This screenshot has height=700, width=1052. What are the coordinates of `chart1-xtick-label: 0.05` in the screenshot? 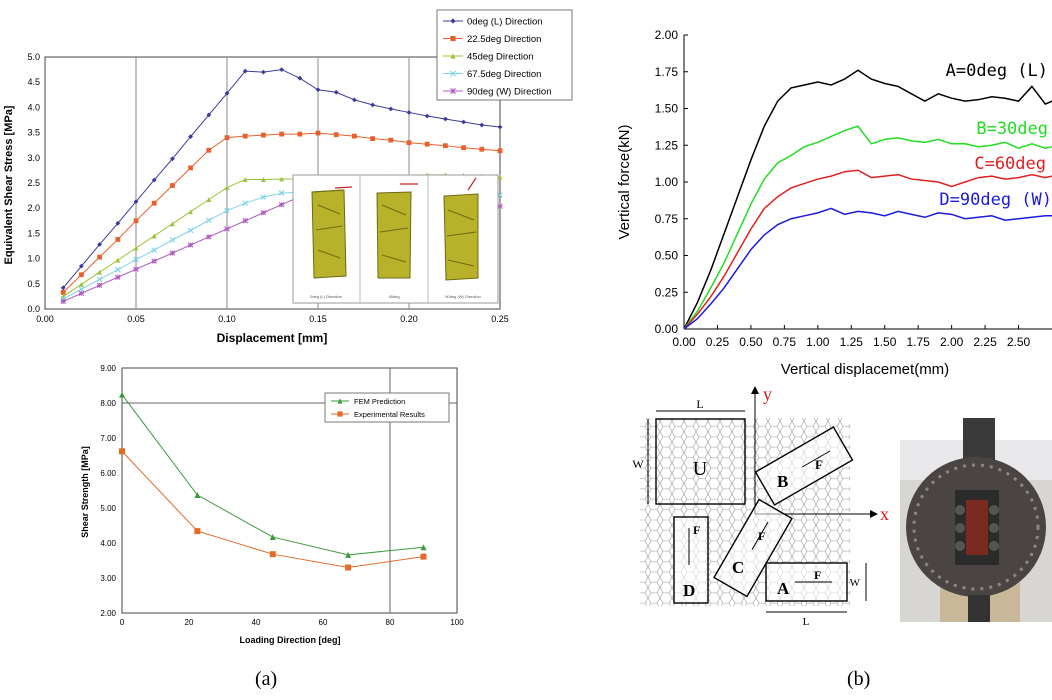 It's located at (136, 319).